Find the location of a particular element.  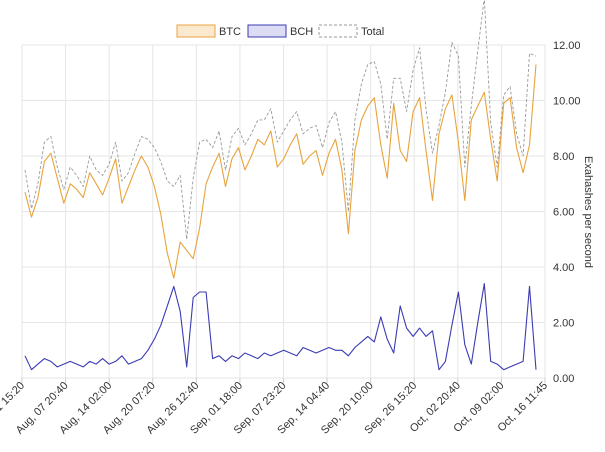

y-tick-label: 12.00 is located at coordinates (567, 46).